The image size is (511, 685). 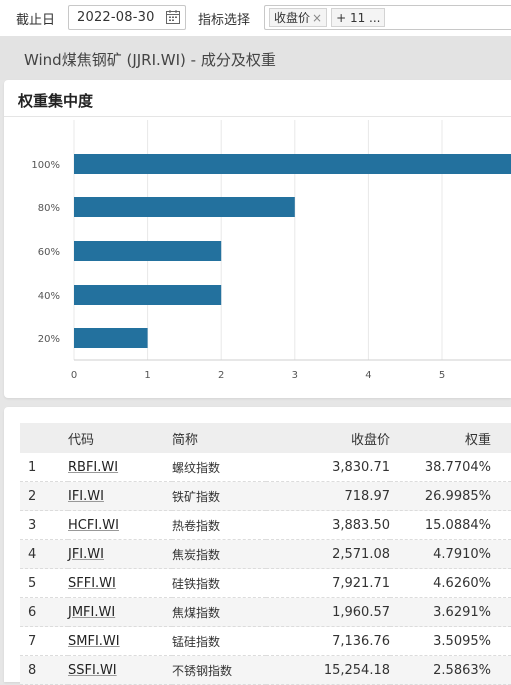 I want to click on table-row: 1 RBFI.WI 螺纹指数 3,830.71 38.7704%, so click(x=265, y=467).